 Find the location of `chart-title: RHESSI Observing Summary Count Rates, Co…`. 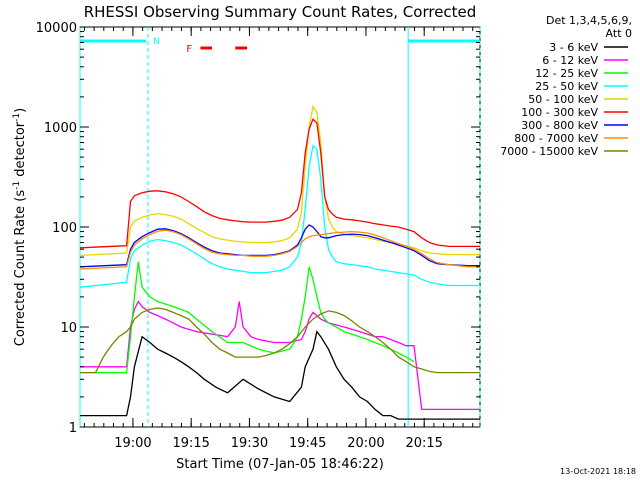

chart-title: RHESSI Observing Summary Count Rates, Co… is located at coordinates (280, 12).